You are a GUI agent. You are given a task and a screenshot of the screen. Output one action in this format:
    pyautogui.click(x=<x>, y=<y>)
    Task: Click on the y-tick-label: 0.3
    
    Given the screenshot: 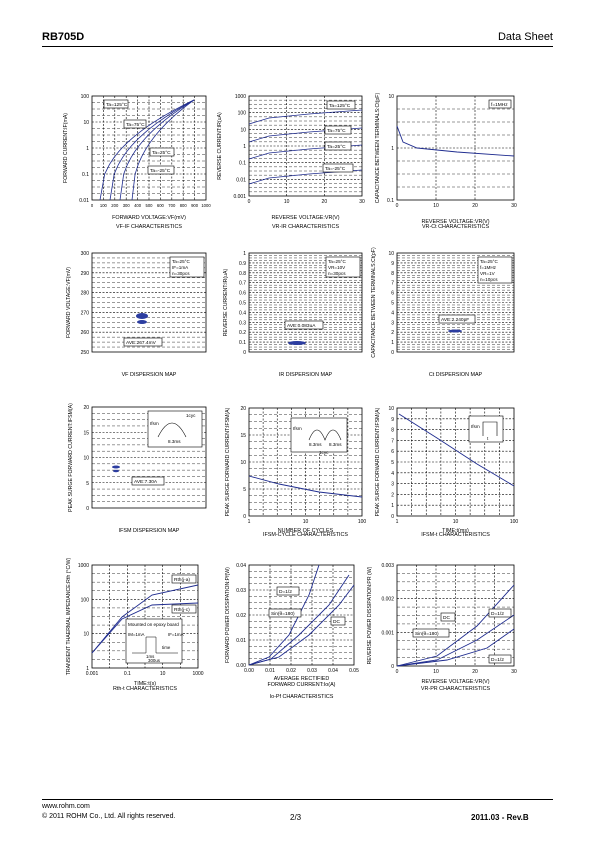 What is the action you would take?
    pyautogui.click(x=242, y=323)
    